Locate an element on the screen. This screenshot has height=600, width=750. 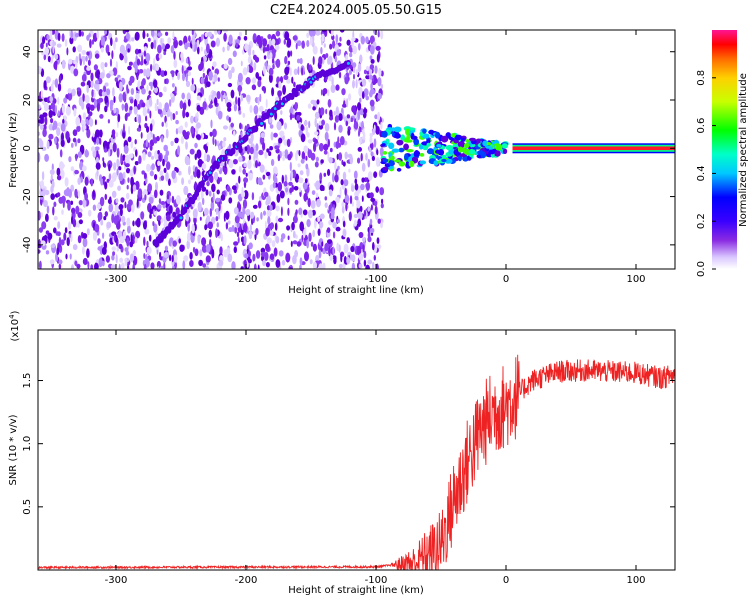
y-tick-label: 0 is located at coordinates (27, 148).